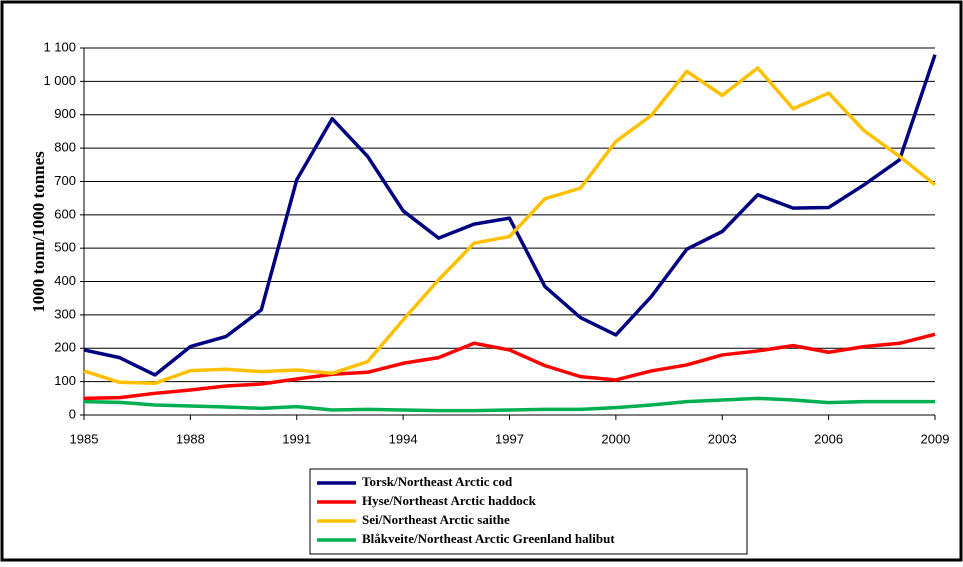 The image size is (963, 567). Describe the element at coordinates (296, 438) in the screenshot. I see `x-tick-label: 1991` at that location.